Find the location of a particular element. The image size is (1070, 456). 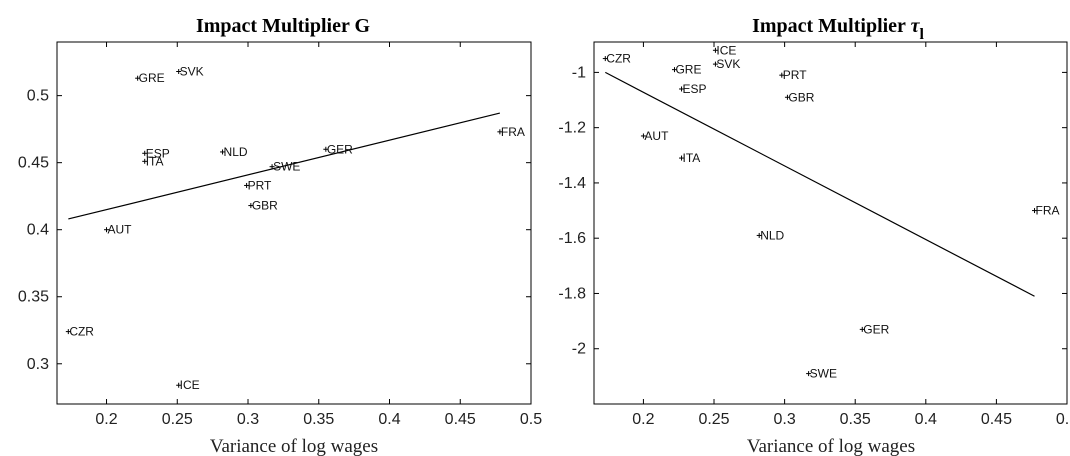

chart-title: Impact Multiplier G is located at coordinates (283, 26).